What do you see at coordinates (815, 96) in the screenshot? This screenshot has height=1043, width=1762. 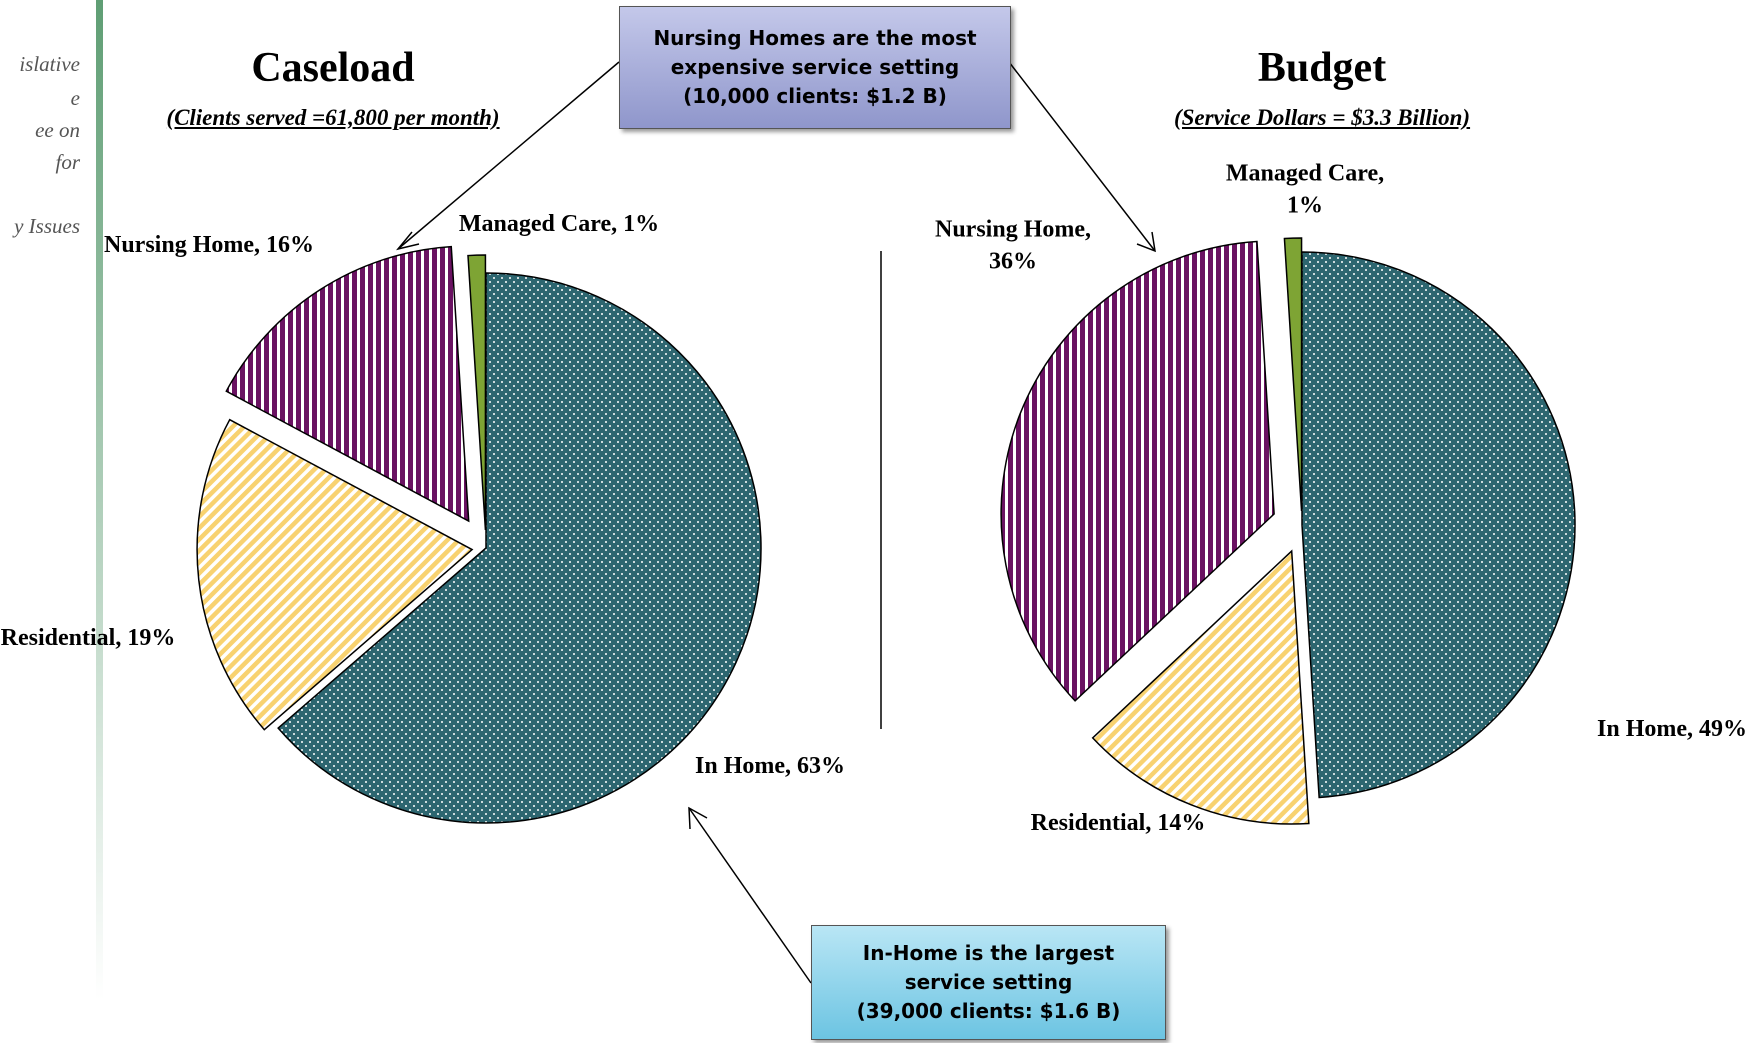 I see `callout-text: (10,000 clients: $1.2 B)` at bounding box center [815, 96].